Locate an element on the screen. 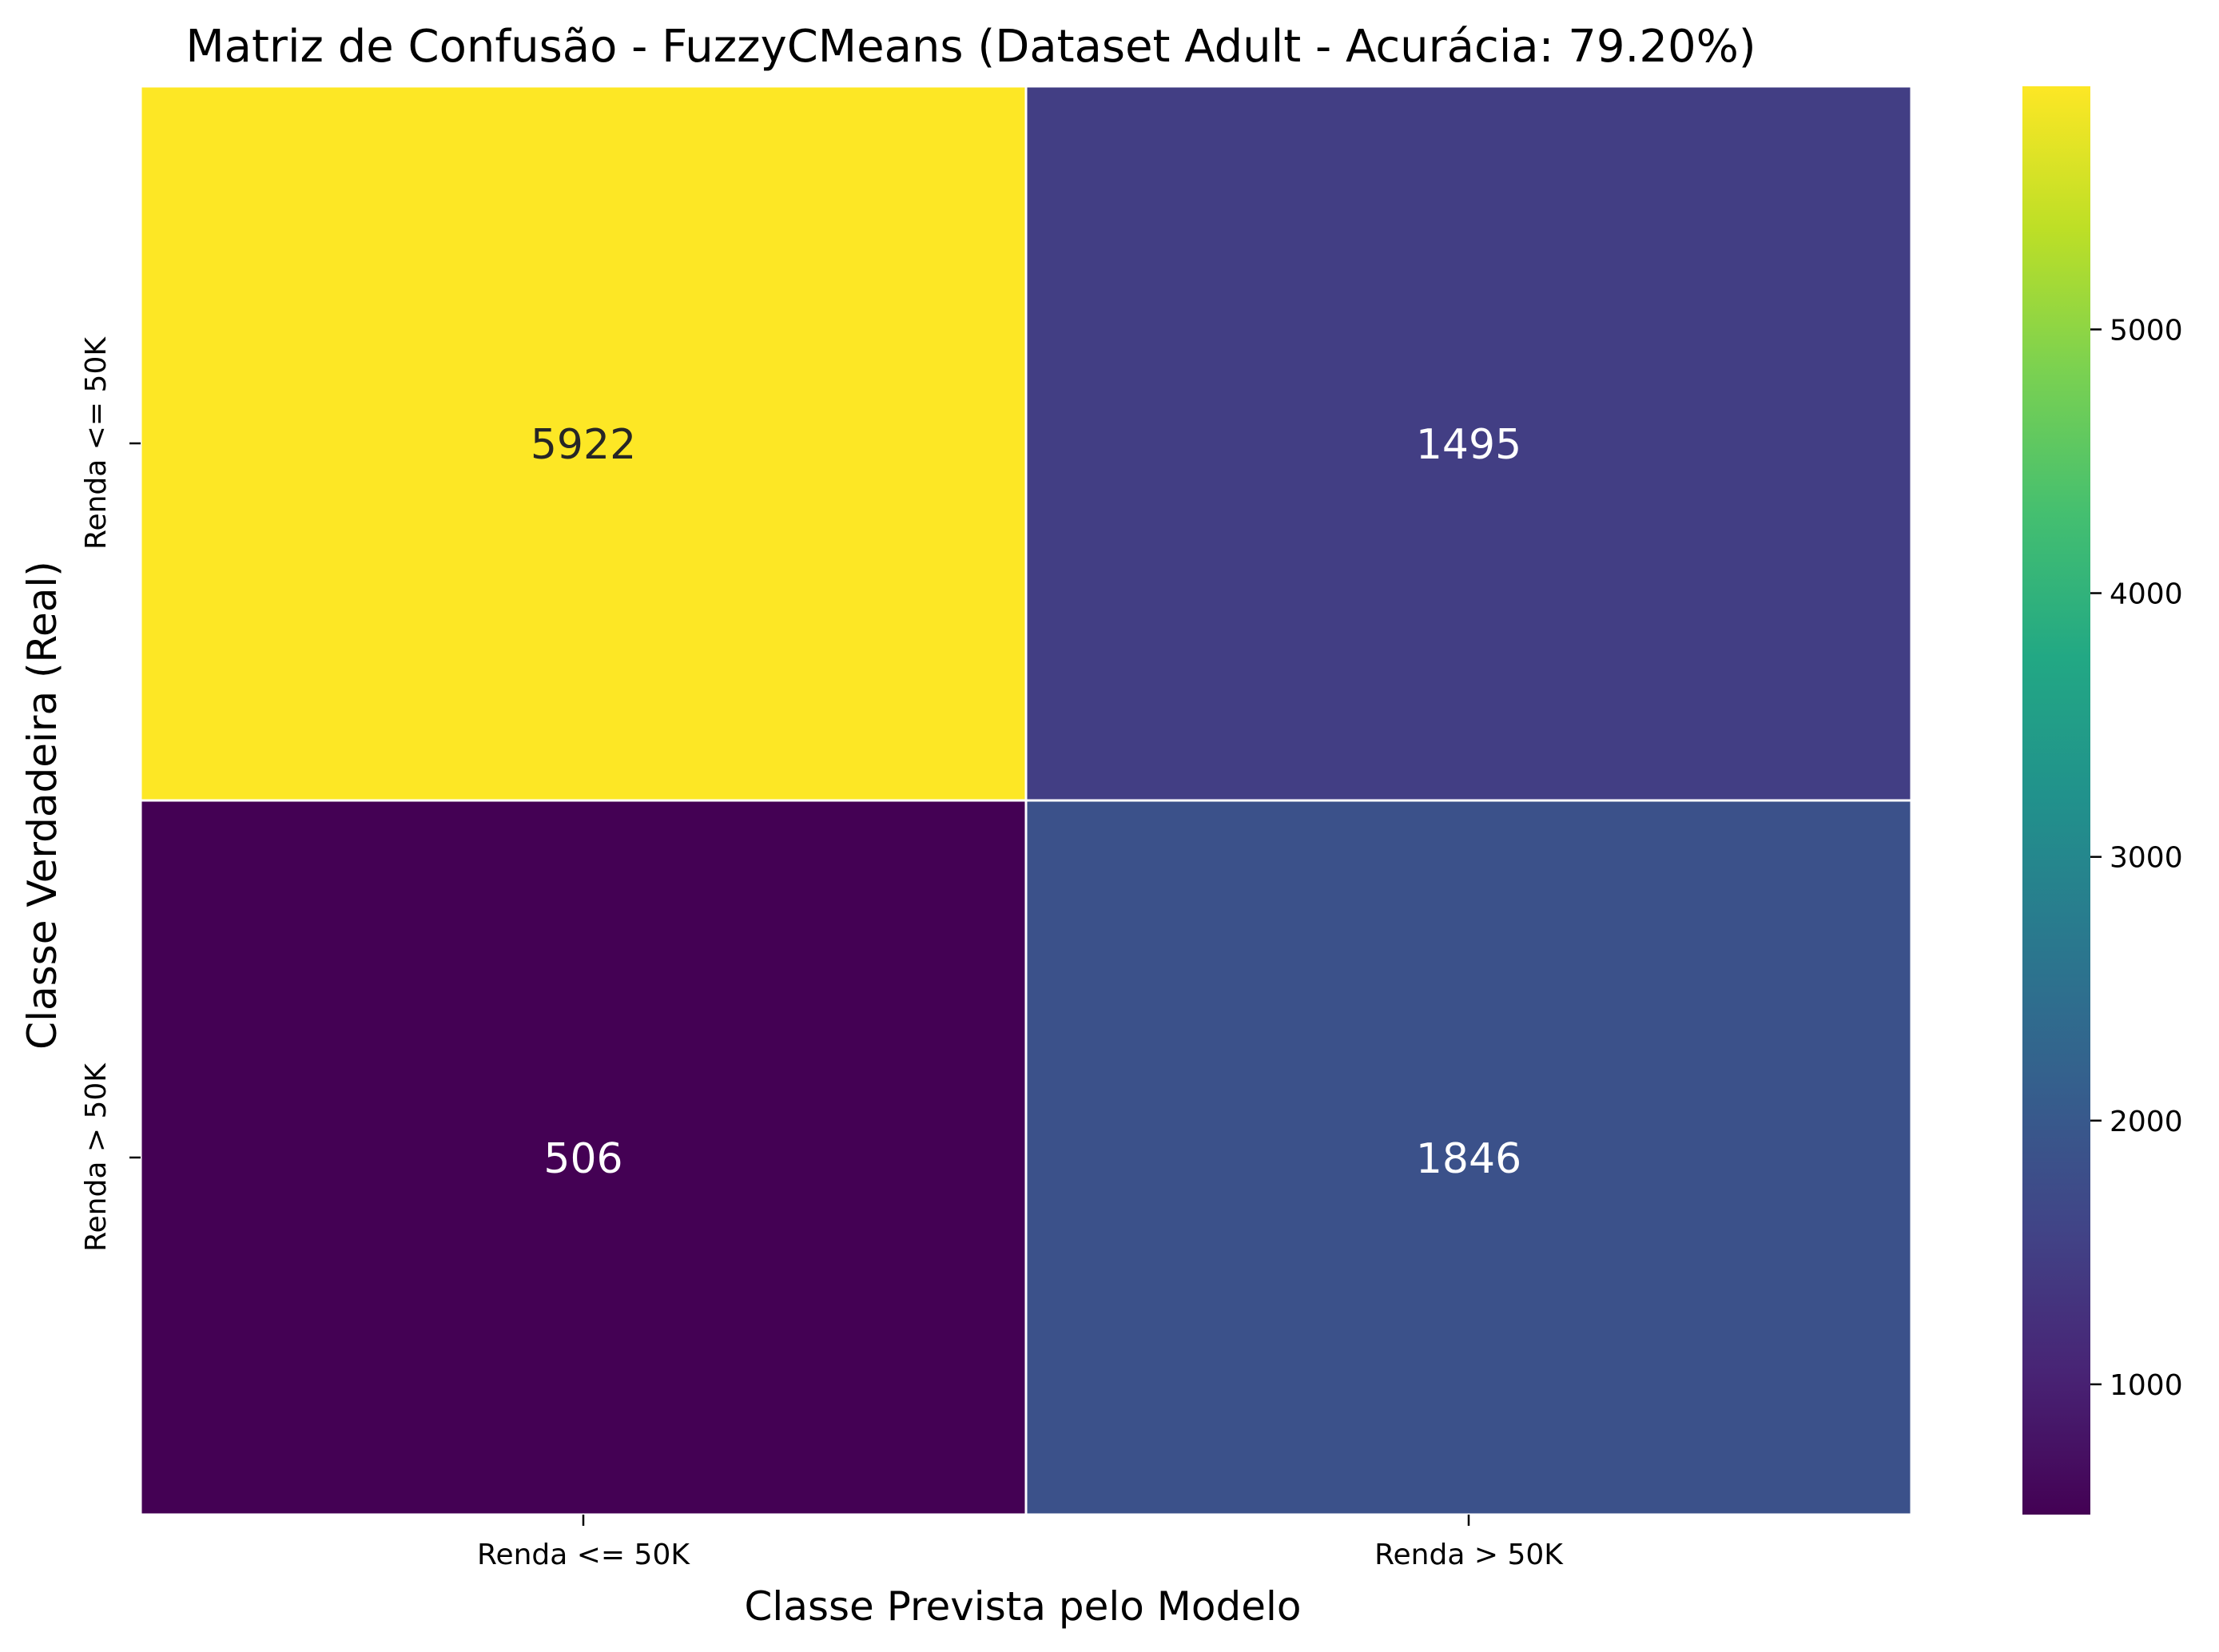 The height and width of the screenshot is (1652, 2219). colorbar-tick-label: 2000 is located at coordinates (2146, 1122).